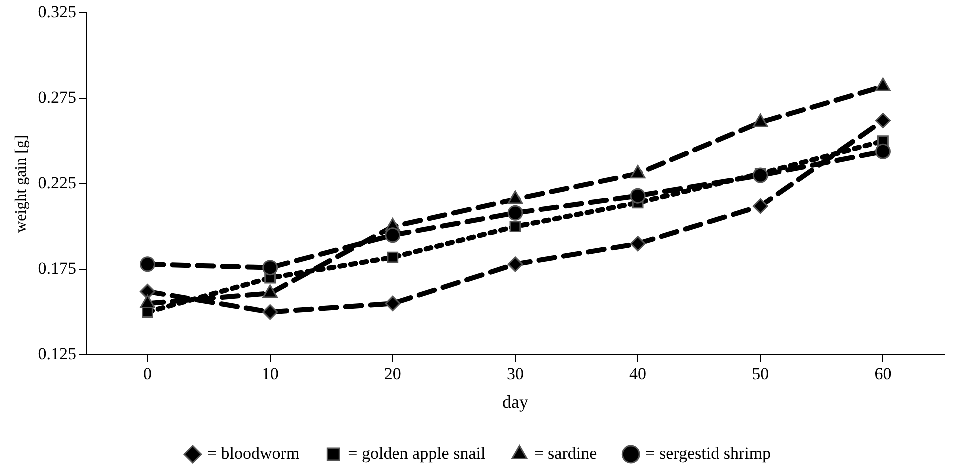  I want to click on legend-label: = sardine, so click(566, 453).